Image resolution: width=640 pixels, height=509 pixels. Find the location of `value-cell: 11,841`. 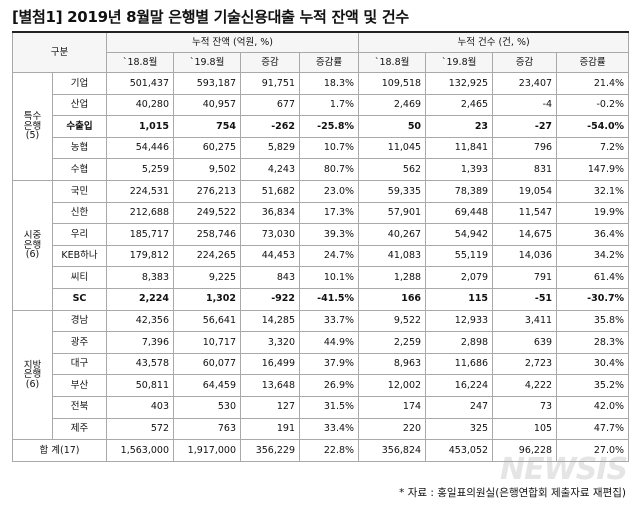

value-cell: 11,841 is located at coordinates (459, 148).